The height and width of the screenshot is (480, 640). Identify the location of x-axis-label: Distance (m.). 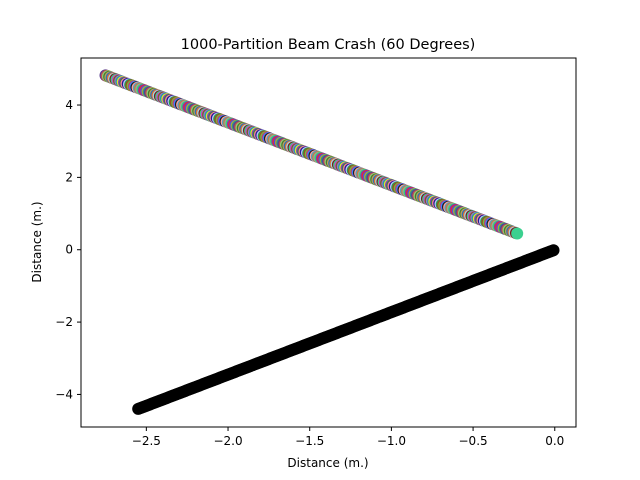
(327, 463).